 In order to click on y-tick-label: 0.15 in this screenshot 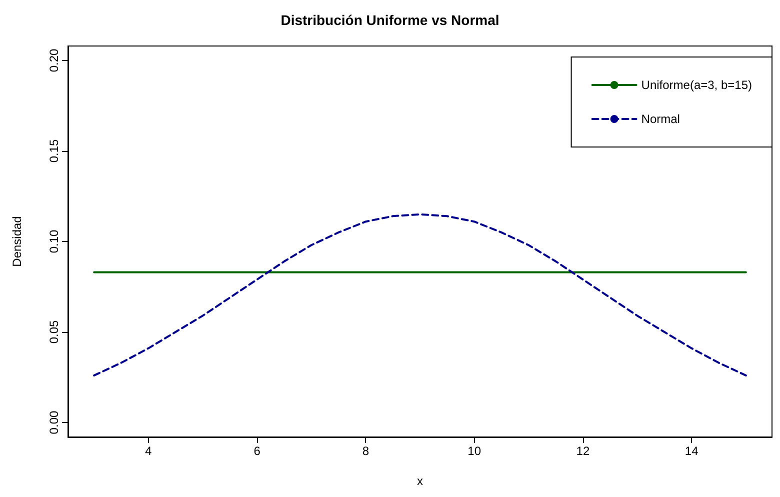, I will do `click(54, 150)`.